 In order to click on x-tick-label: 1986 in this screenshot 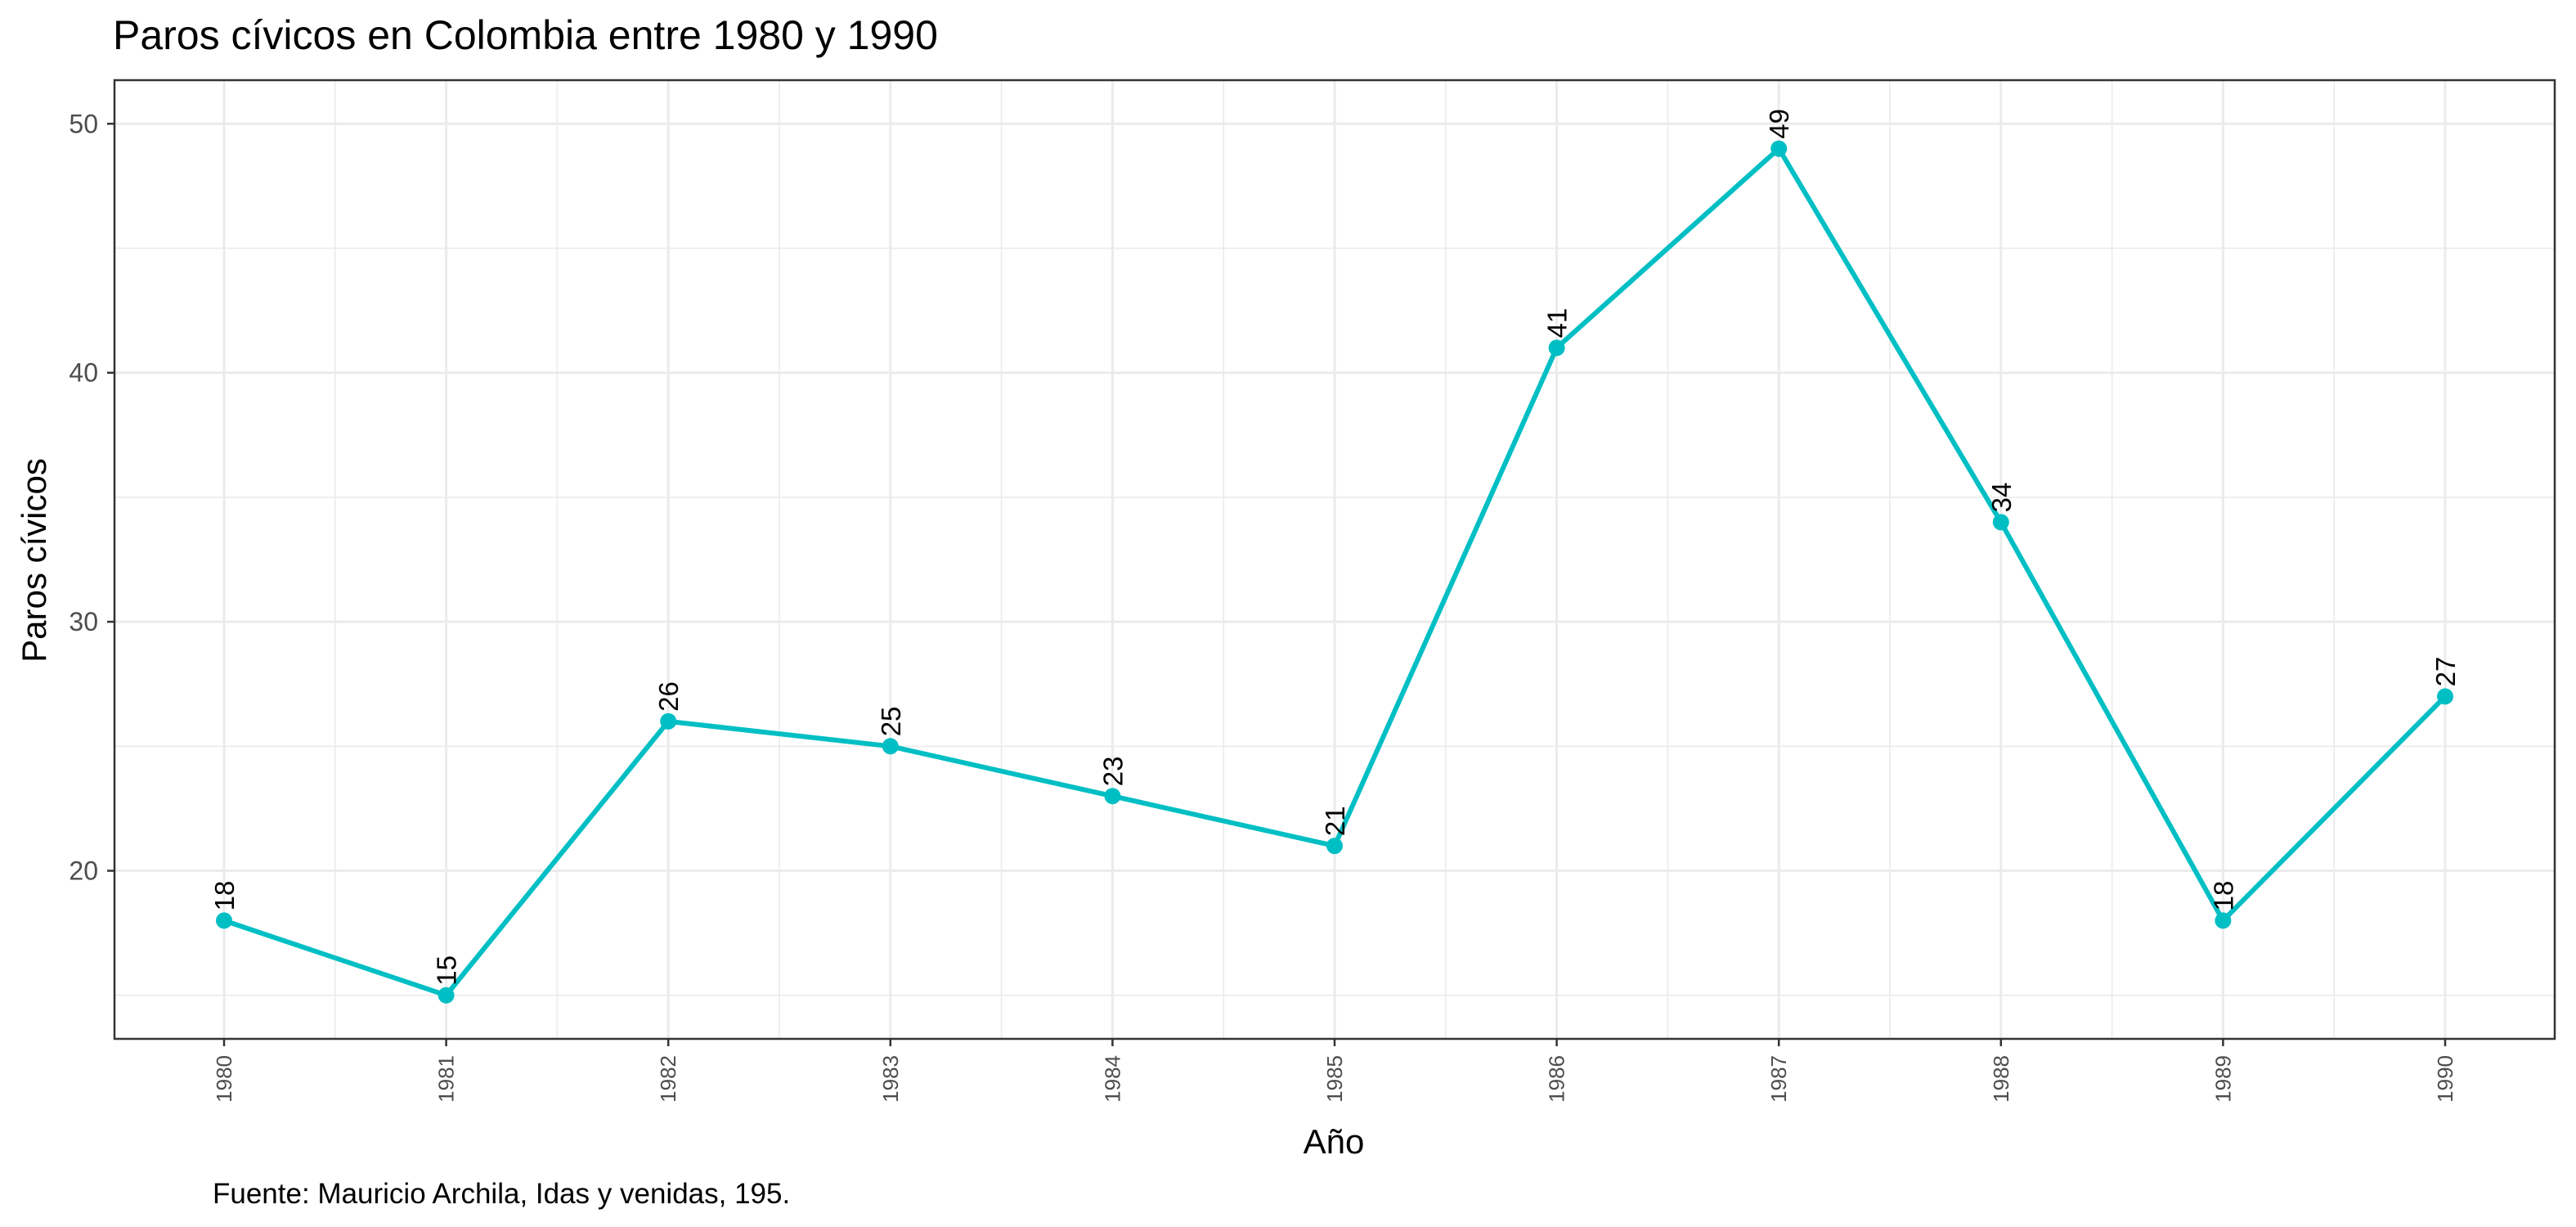, I will do `click(1557, 1079)`.